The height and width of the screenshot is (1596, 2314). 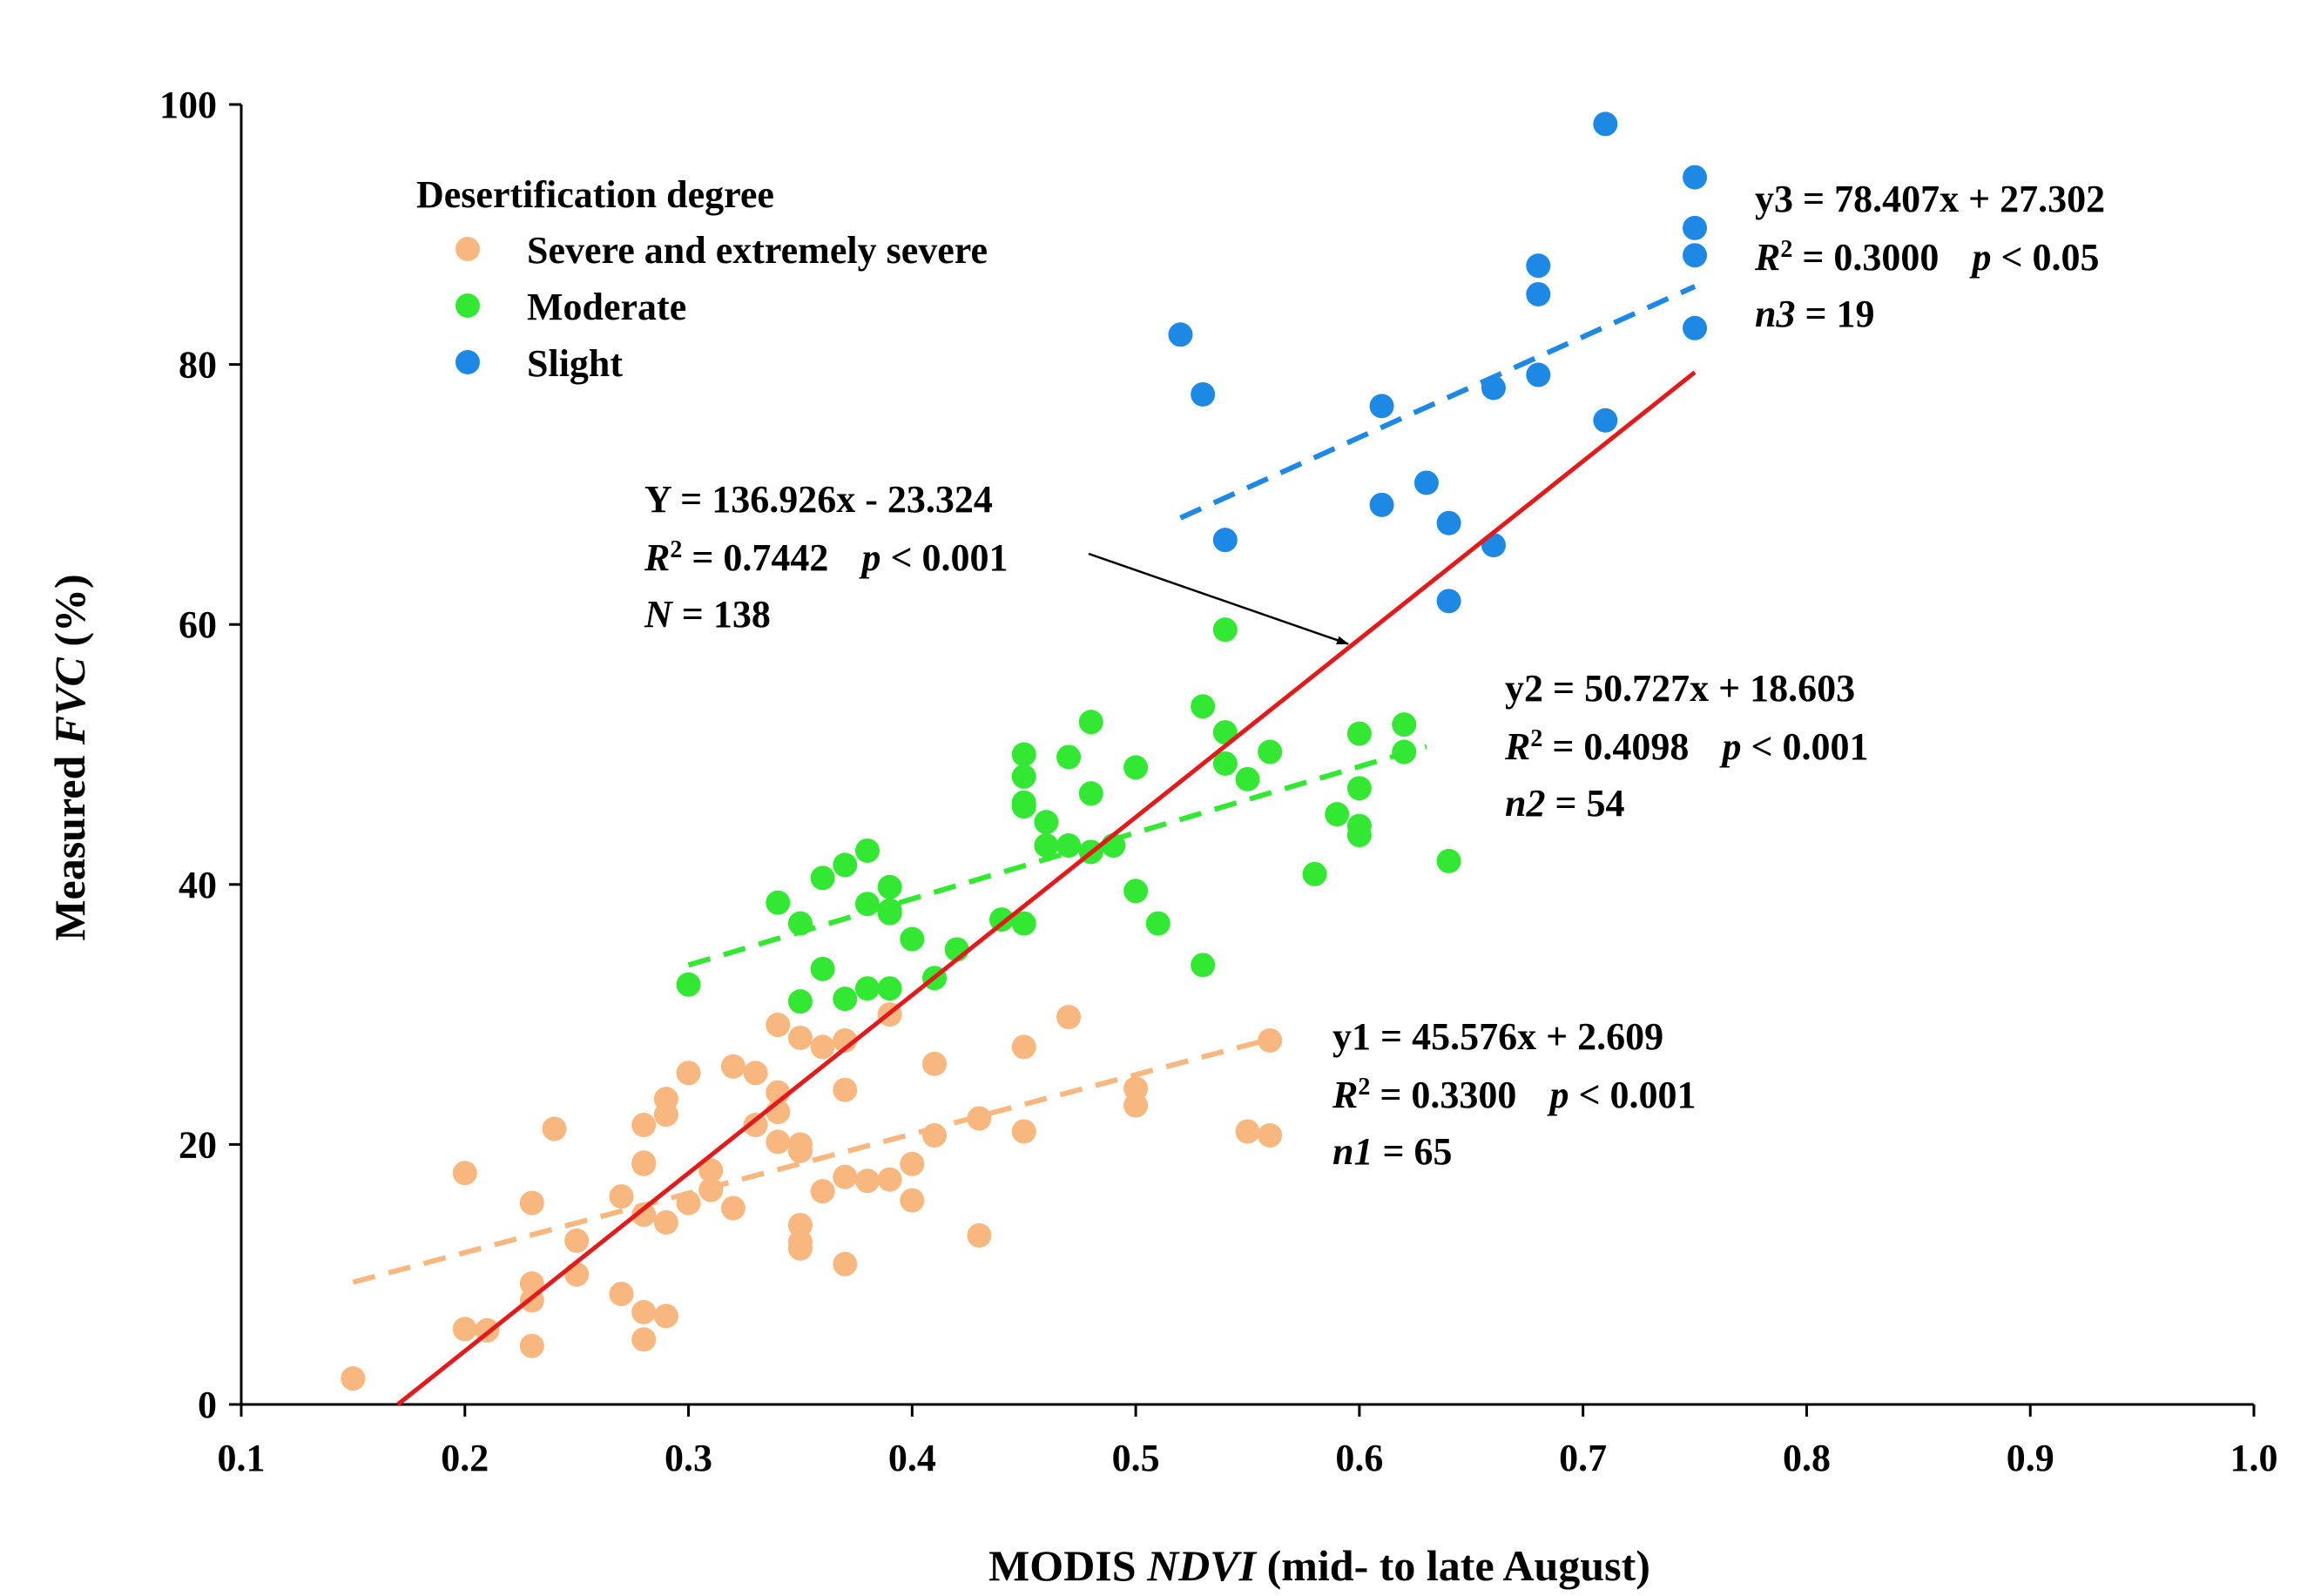 What do you see at coordinates (467, 305) in the screenshot?
I see `legend-marker-moderate` at bounding box center [467, 305].